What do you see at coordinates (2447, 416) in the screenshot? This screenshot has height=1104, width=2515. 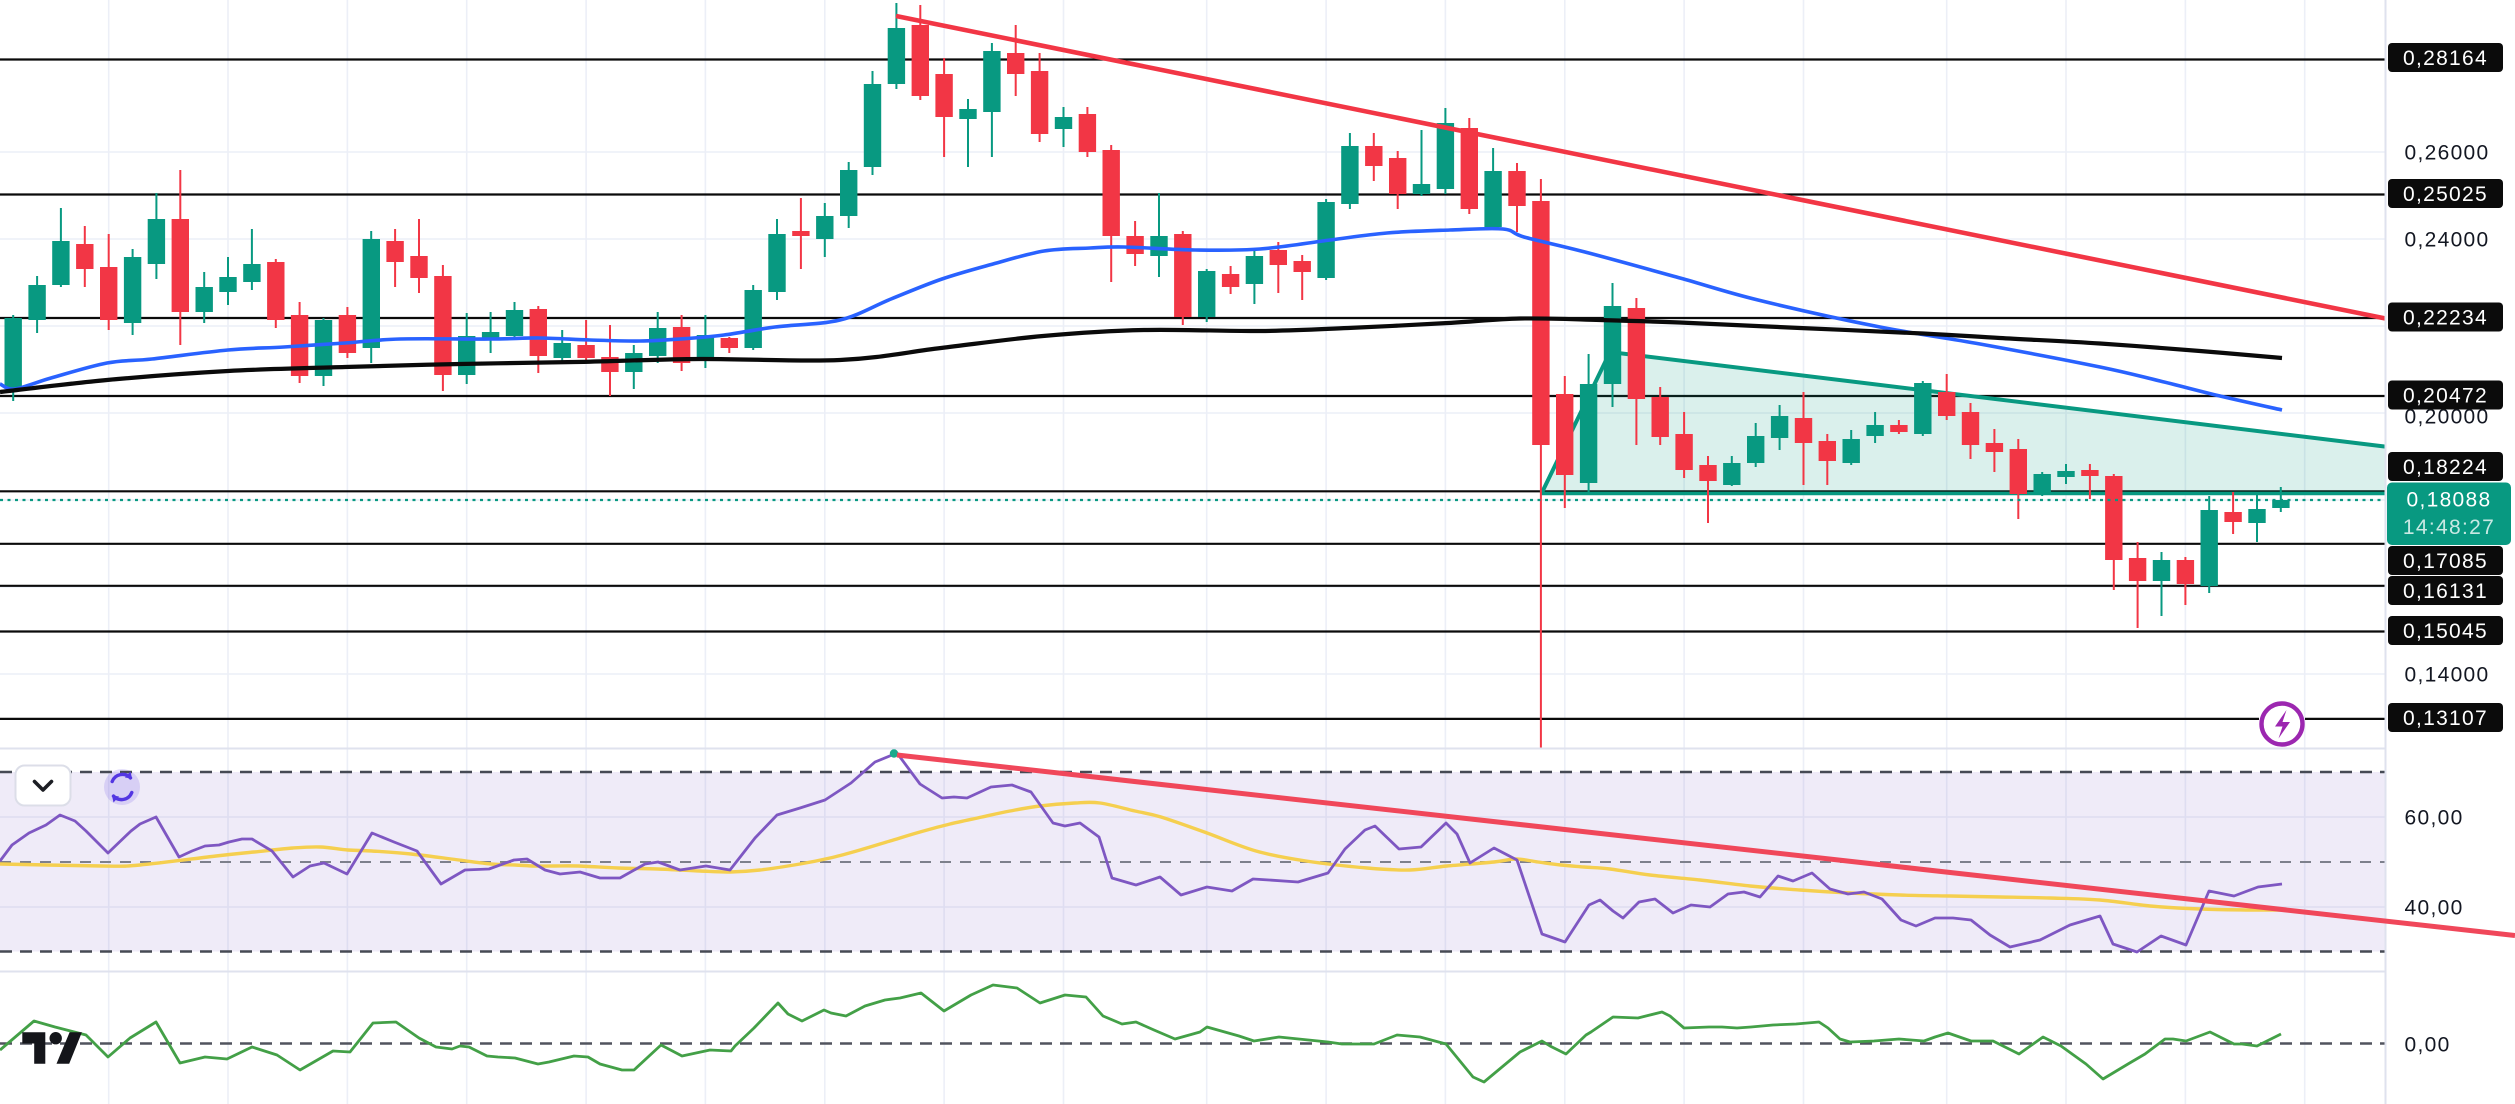 I see `svg-text: 0,20000` at bounding box center [2447, 416].